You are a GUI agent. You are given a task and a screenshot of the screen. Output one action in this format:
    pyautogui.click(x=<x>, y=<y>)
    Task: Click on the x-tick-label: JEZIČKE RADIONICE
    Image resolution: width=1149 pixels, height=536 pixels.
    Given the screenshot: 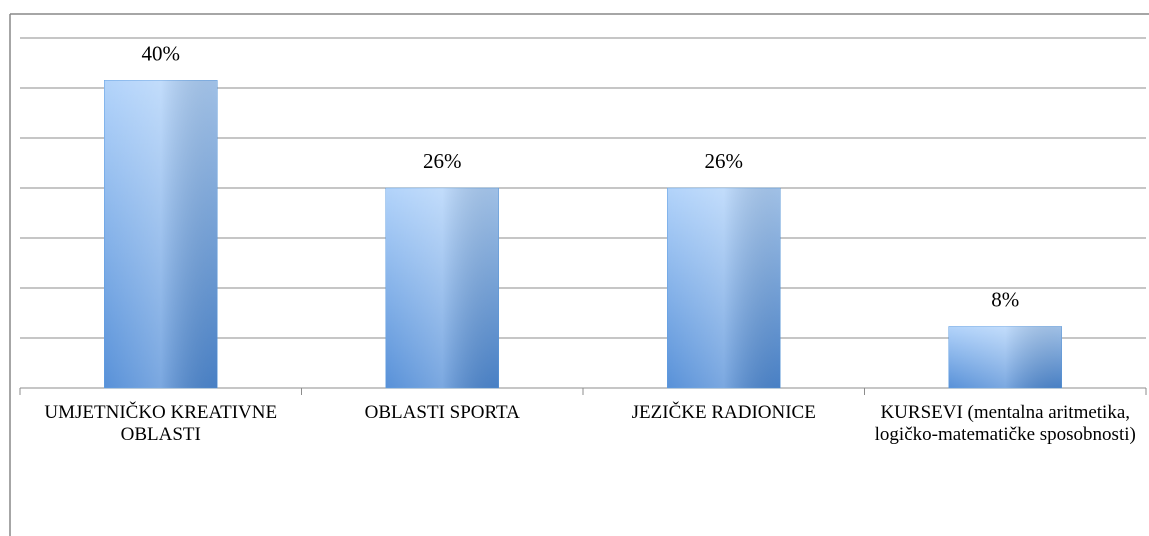 What is the action you would take?
    pyautogui.click(x=723, y=412)
    